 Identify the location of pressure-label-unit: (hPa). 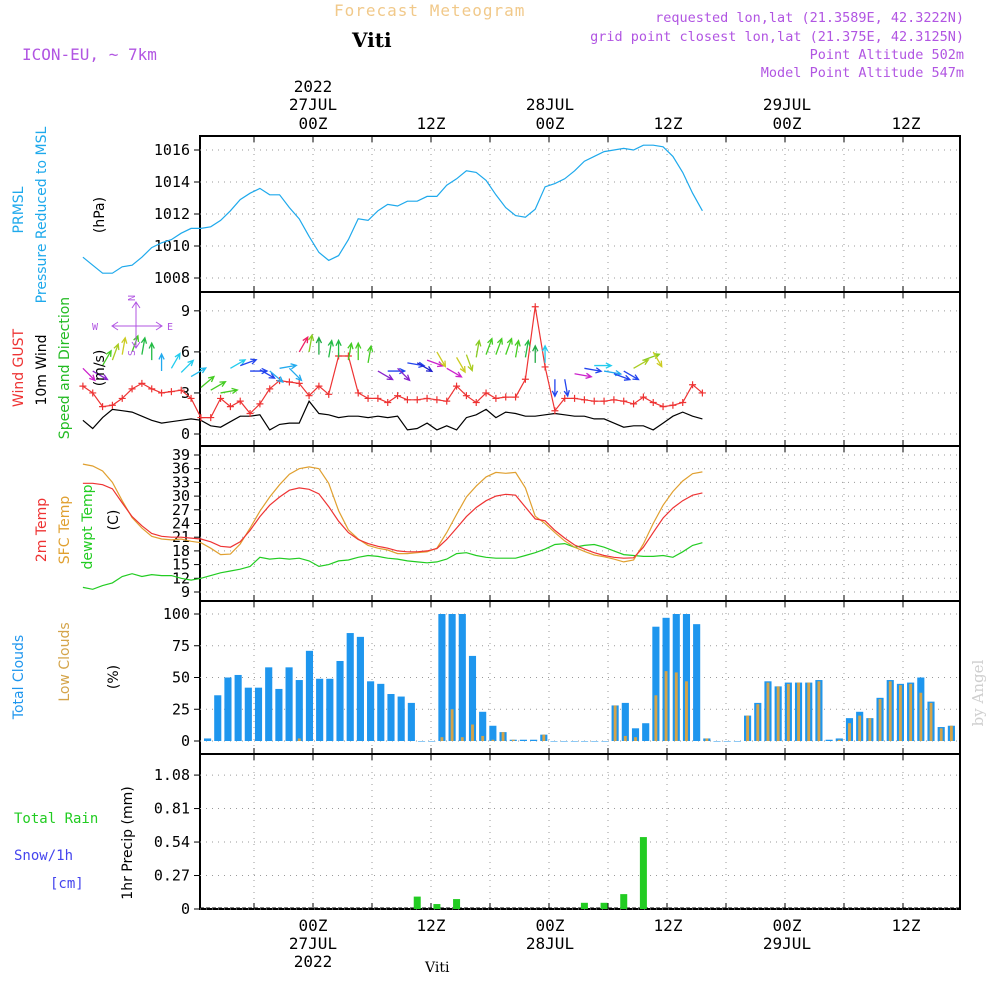
(100, 215).